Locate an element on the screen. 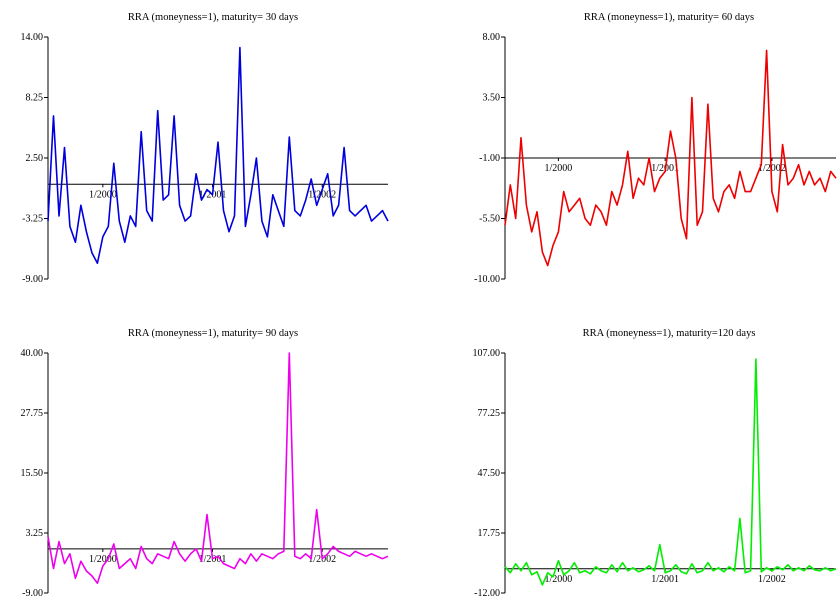 The height and width of the screenshot is (602, 839). y-tick-label: 40.00 is located at coordinates (32, 353).